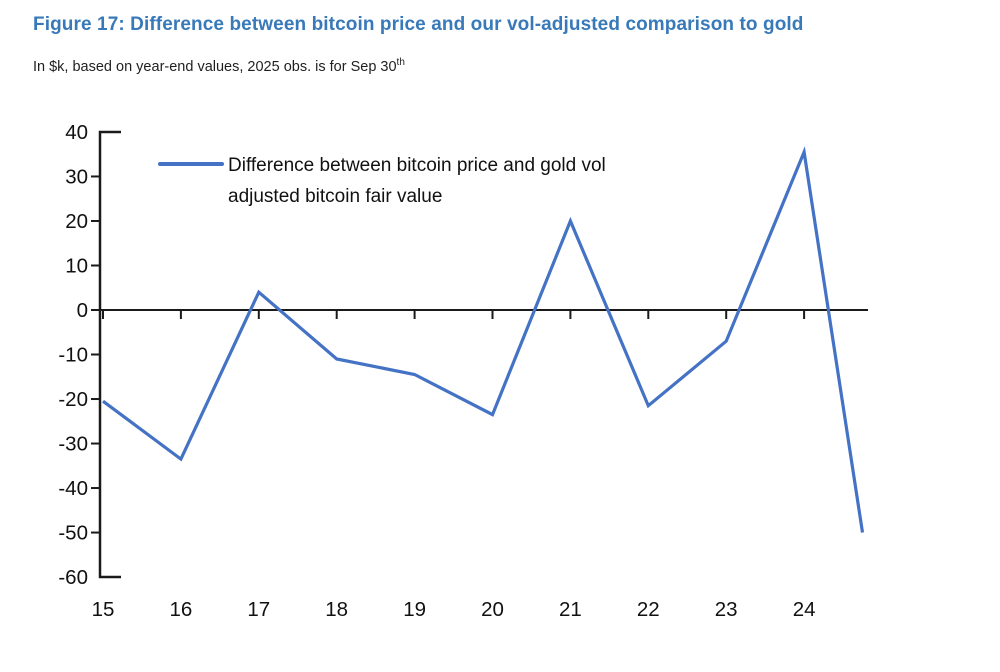 The image size is (1000, 672). What do you see at coordinates (570, 609) in the screenshot?
I see `x-tick-label: 21` at bounding box center [570, 609].